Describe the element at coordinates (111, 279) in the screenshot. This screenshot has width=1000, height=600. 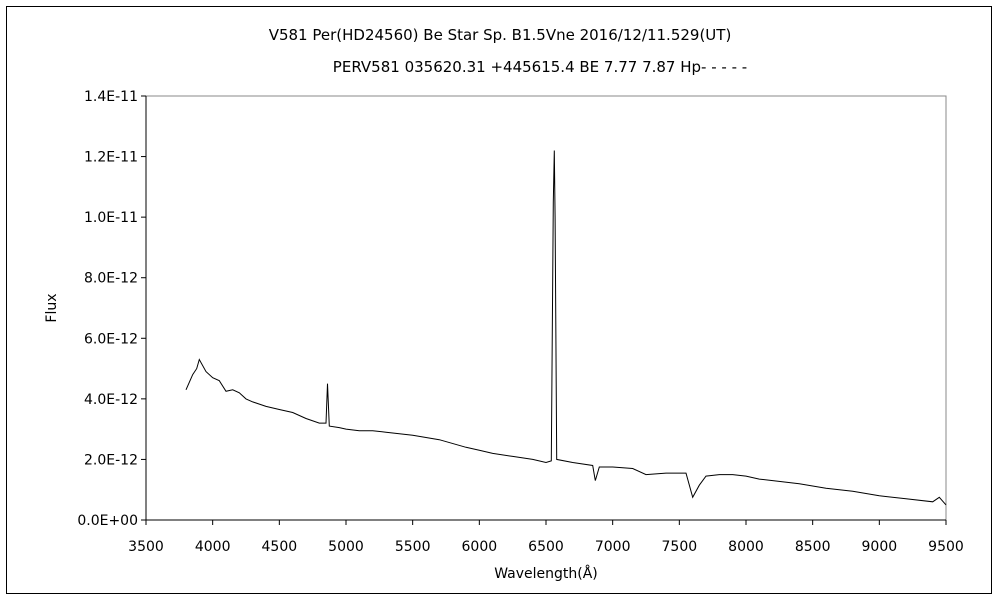
I see `y-tick-label: 8.0E-12` at that location.